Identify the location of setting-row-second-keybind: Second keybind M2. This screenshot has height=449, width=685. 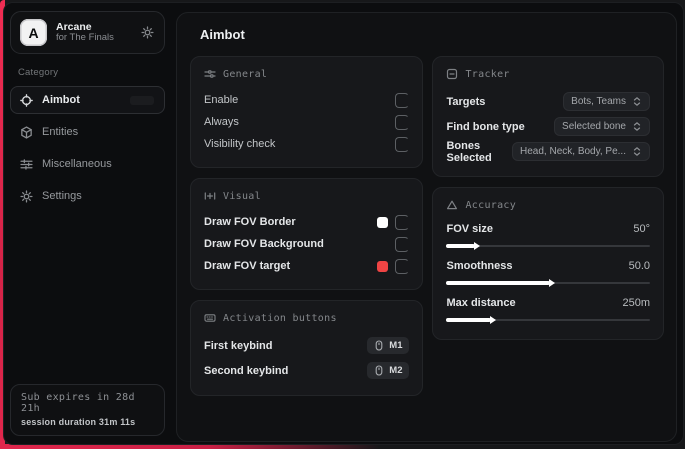
(307, 370).